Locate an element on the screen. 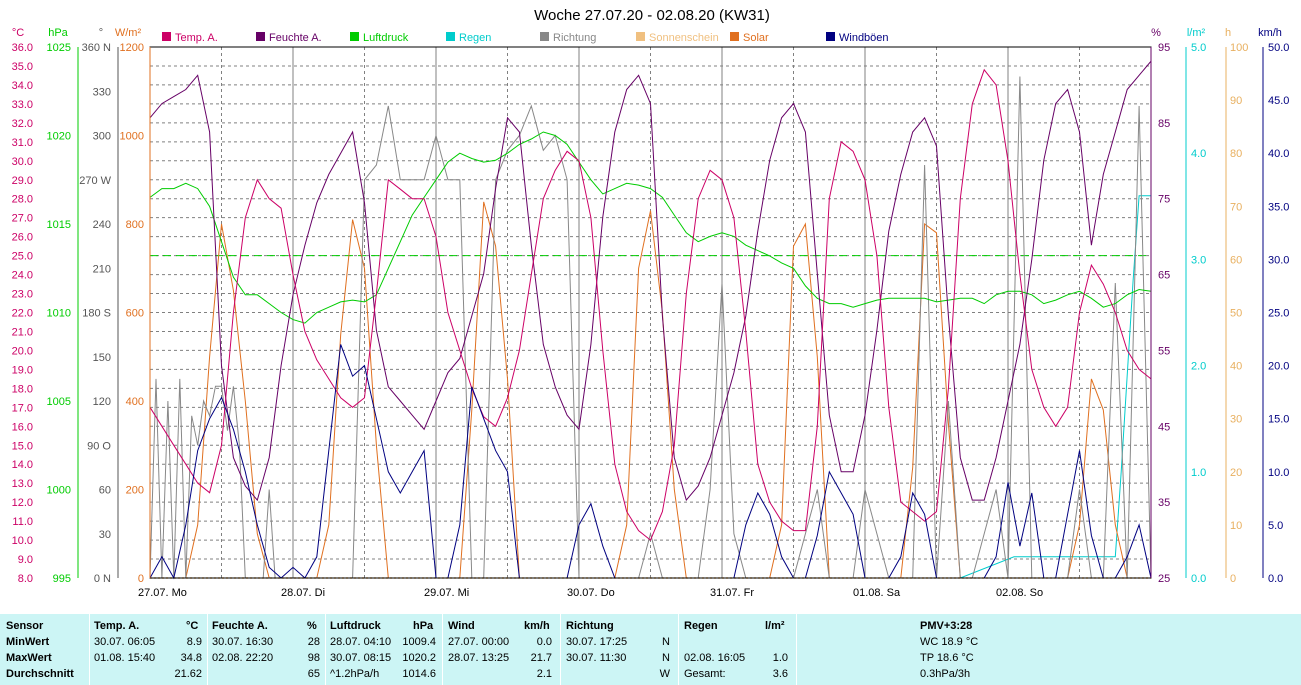  tick-label-temp: 30.0 is located at coordinates (22, 162).